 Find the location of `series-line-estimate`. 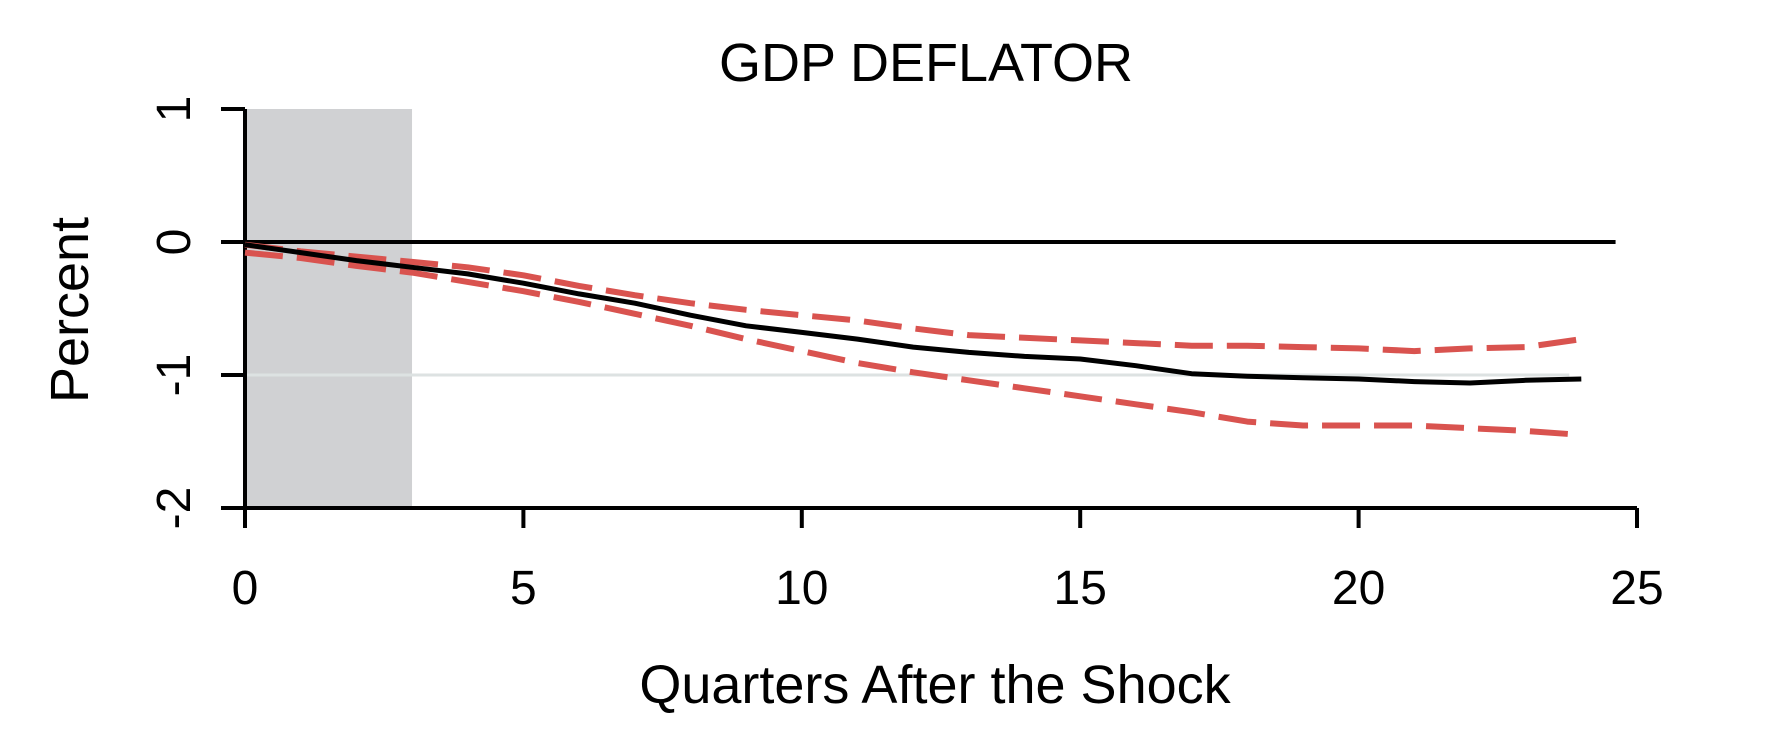

series-line-estimate is located at coordinates (913, 314).